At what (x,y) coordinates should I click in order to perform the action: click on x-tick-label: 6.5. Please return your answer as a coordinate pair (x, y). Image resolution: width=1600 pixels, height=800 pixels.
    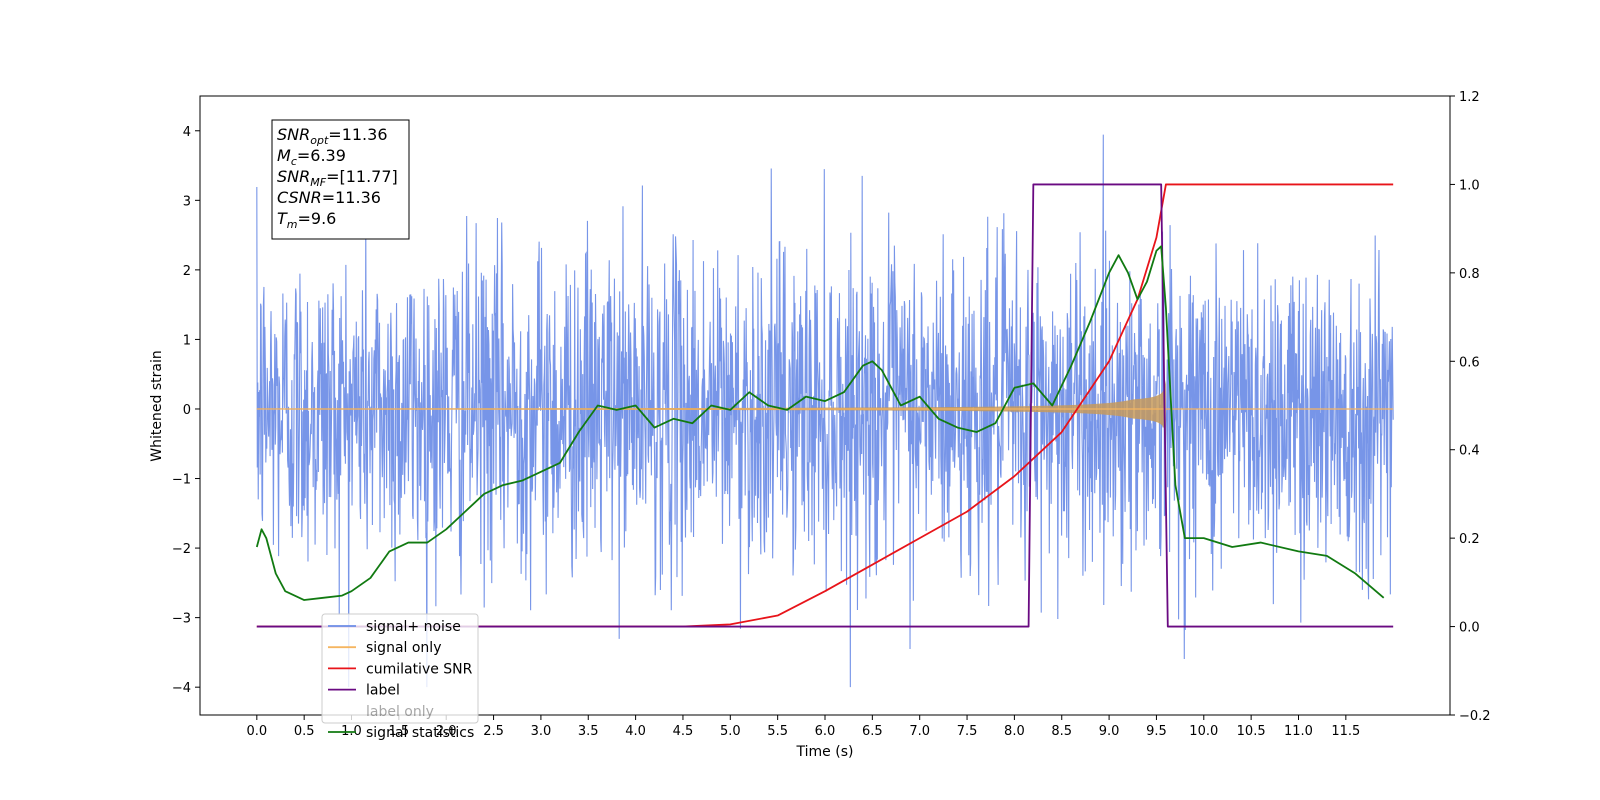
    Looking at the image, I should click on (872, 731).